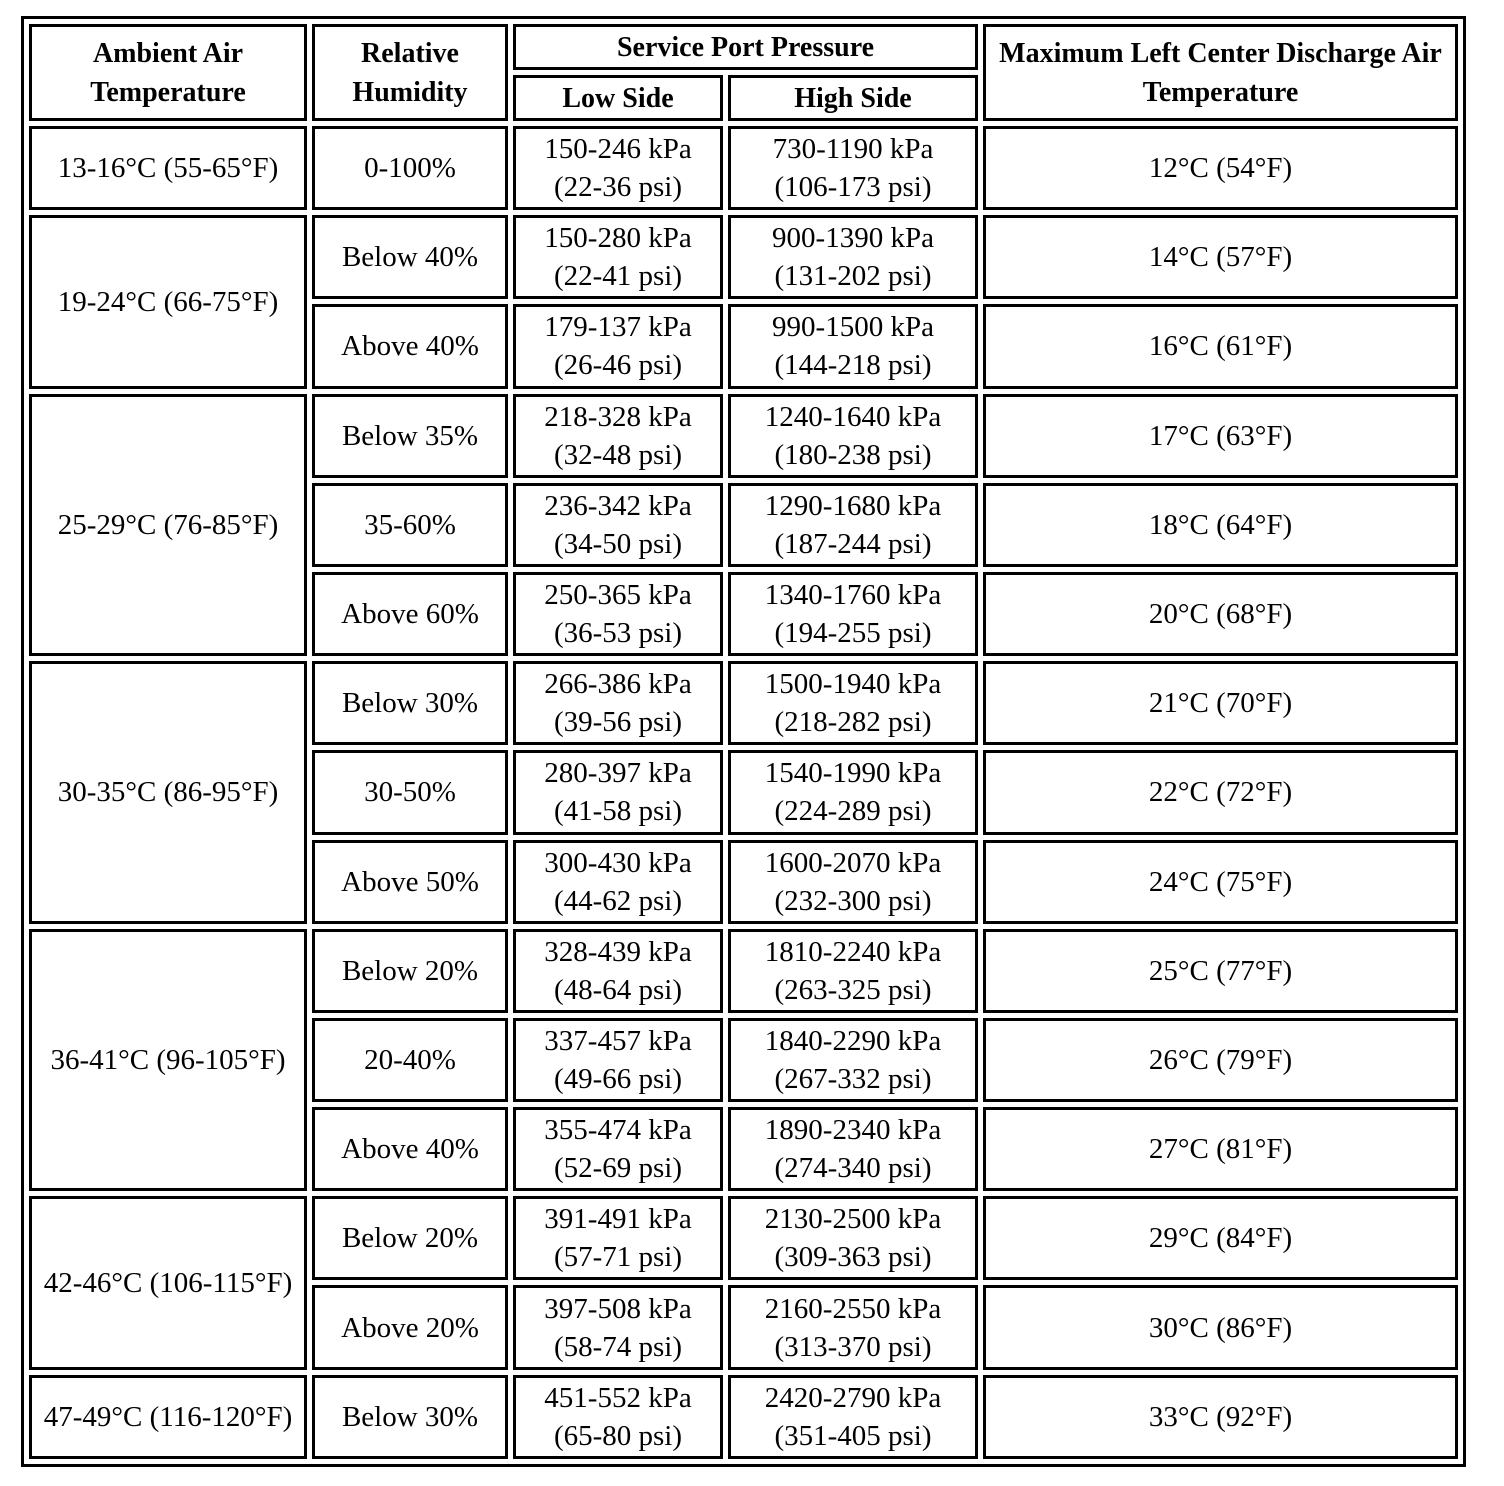  What do you see at coordinates (1220, 1327) in the screenshot?
I see `discharge-temperature-cell: 30°C (86°F)` at bounding box center [1220, 1327].